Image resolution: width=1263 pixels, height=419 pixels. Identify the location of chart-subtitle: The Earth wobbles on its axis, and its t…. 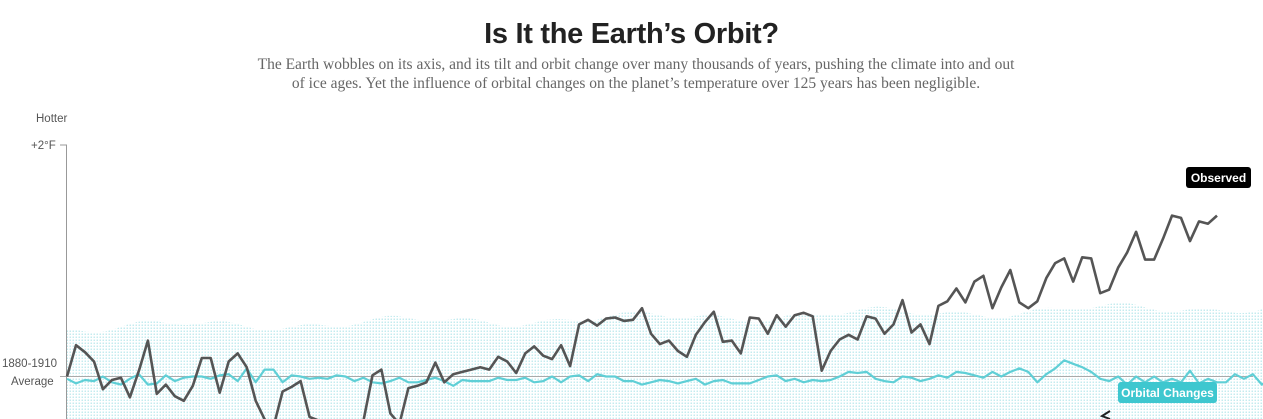
(636, 74).